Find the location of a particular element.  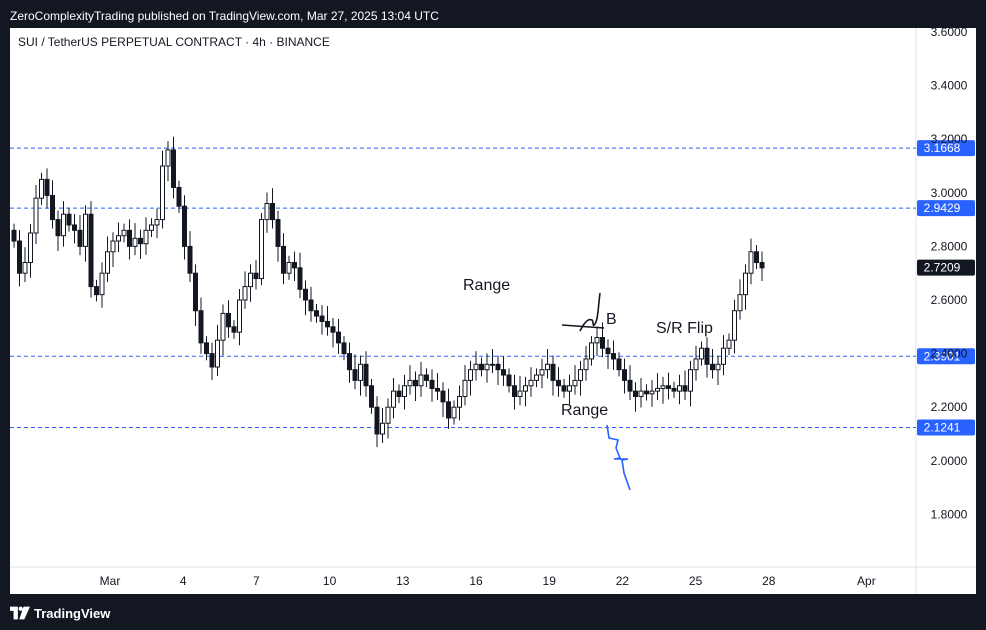

y-tick-label: 2.6000 is located at coordinates (949, 300).